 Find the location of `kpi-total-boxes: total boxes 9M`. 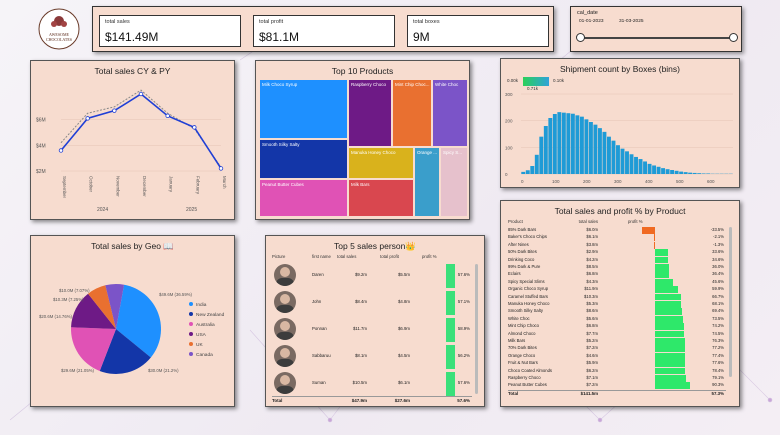

kpi-total-boxes: total boxes 9M is located at coordinates (478, 31).